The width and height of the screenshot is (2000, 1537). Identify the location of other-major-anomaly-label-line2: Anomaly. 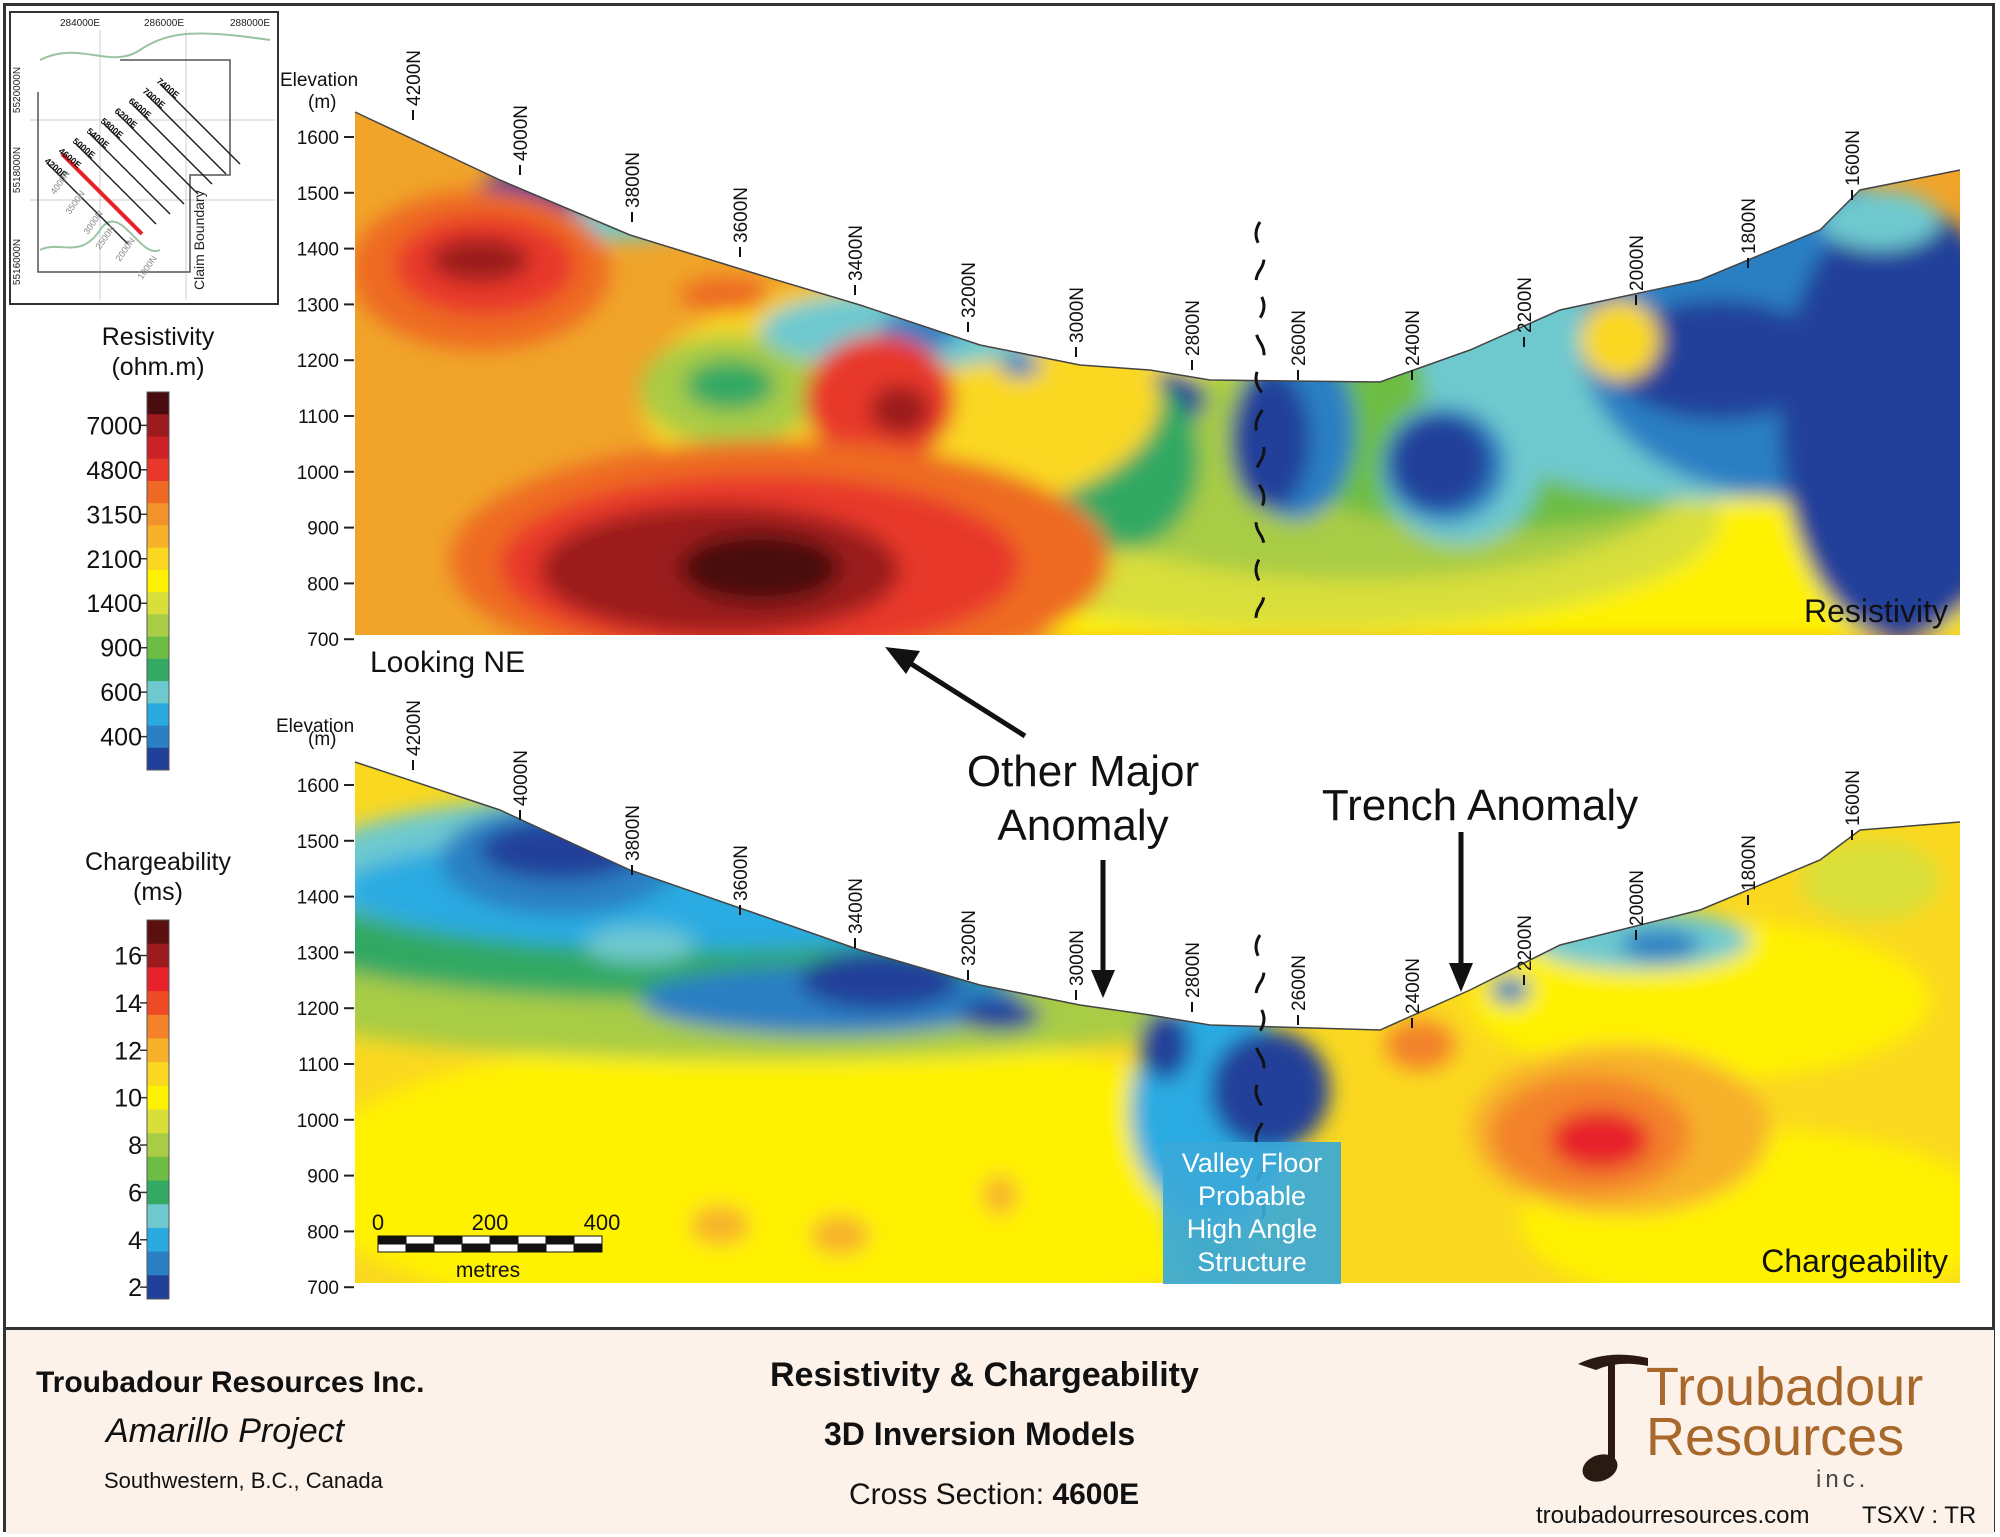
(1082, 825).